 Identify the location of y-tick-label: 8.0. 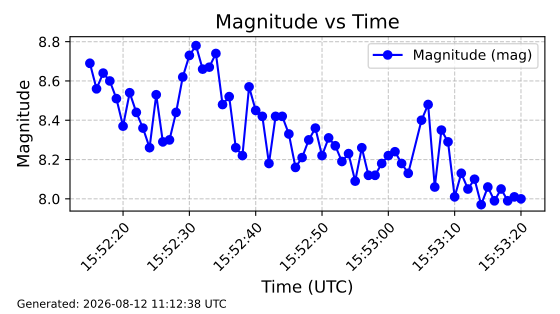
(49, 199).